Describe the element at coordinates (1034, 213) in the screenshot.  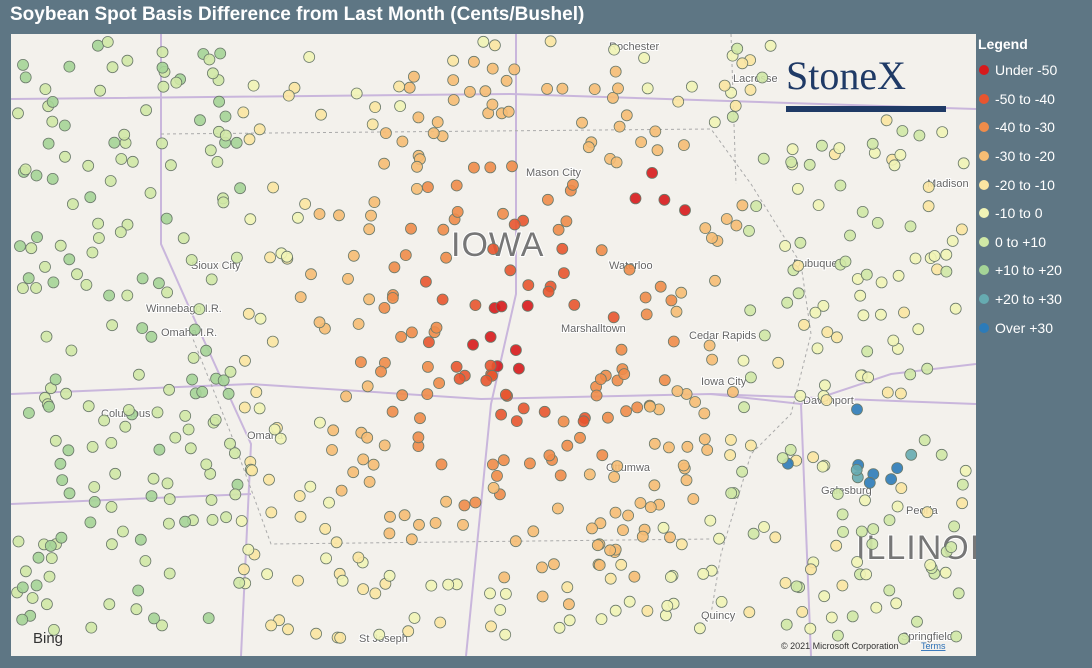
I see `legend-item: -10 to 0` at that location.